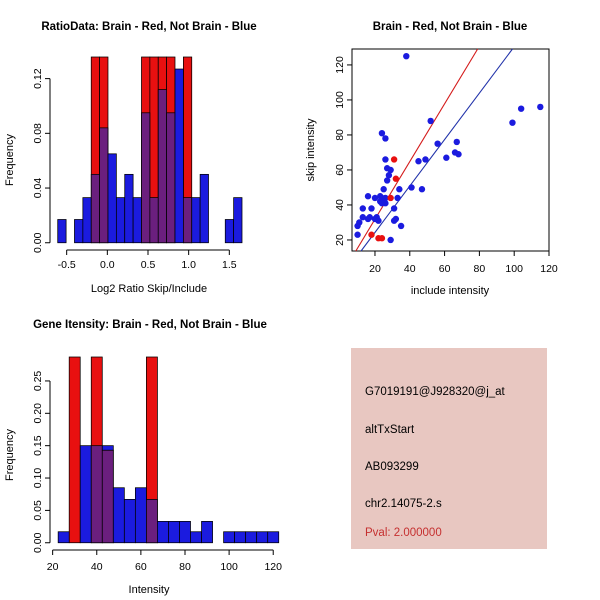 Image resolution: width=600 pixels, height=600 pixels. What do you see at coordinates (188, 265) in the screenshot?
I see `x-tick-label: 1.0` at bounding box center [188, 265].